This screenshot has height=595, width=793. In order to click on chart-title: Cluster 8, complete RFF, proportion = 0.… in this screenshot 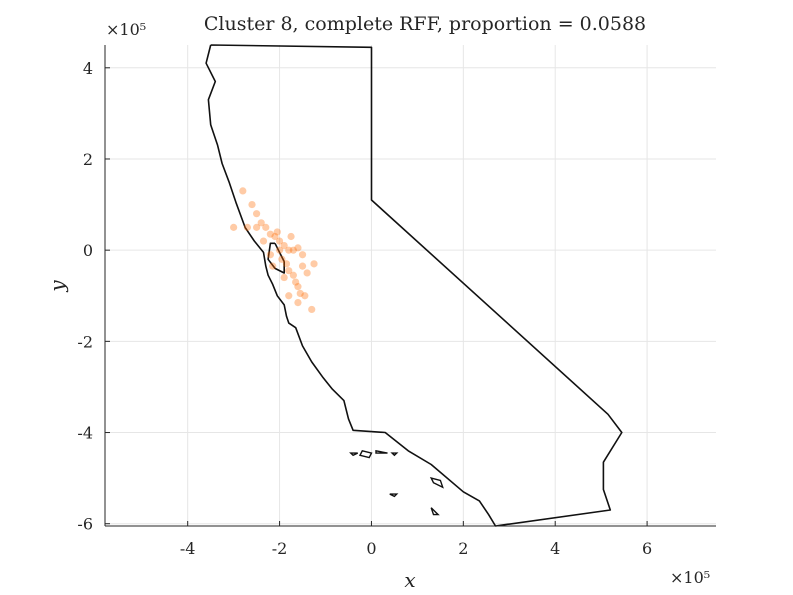, I will do `click(425, 24)`.